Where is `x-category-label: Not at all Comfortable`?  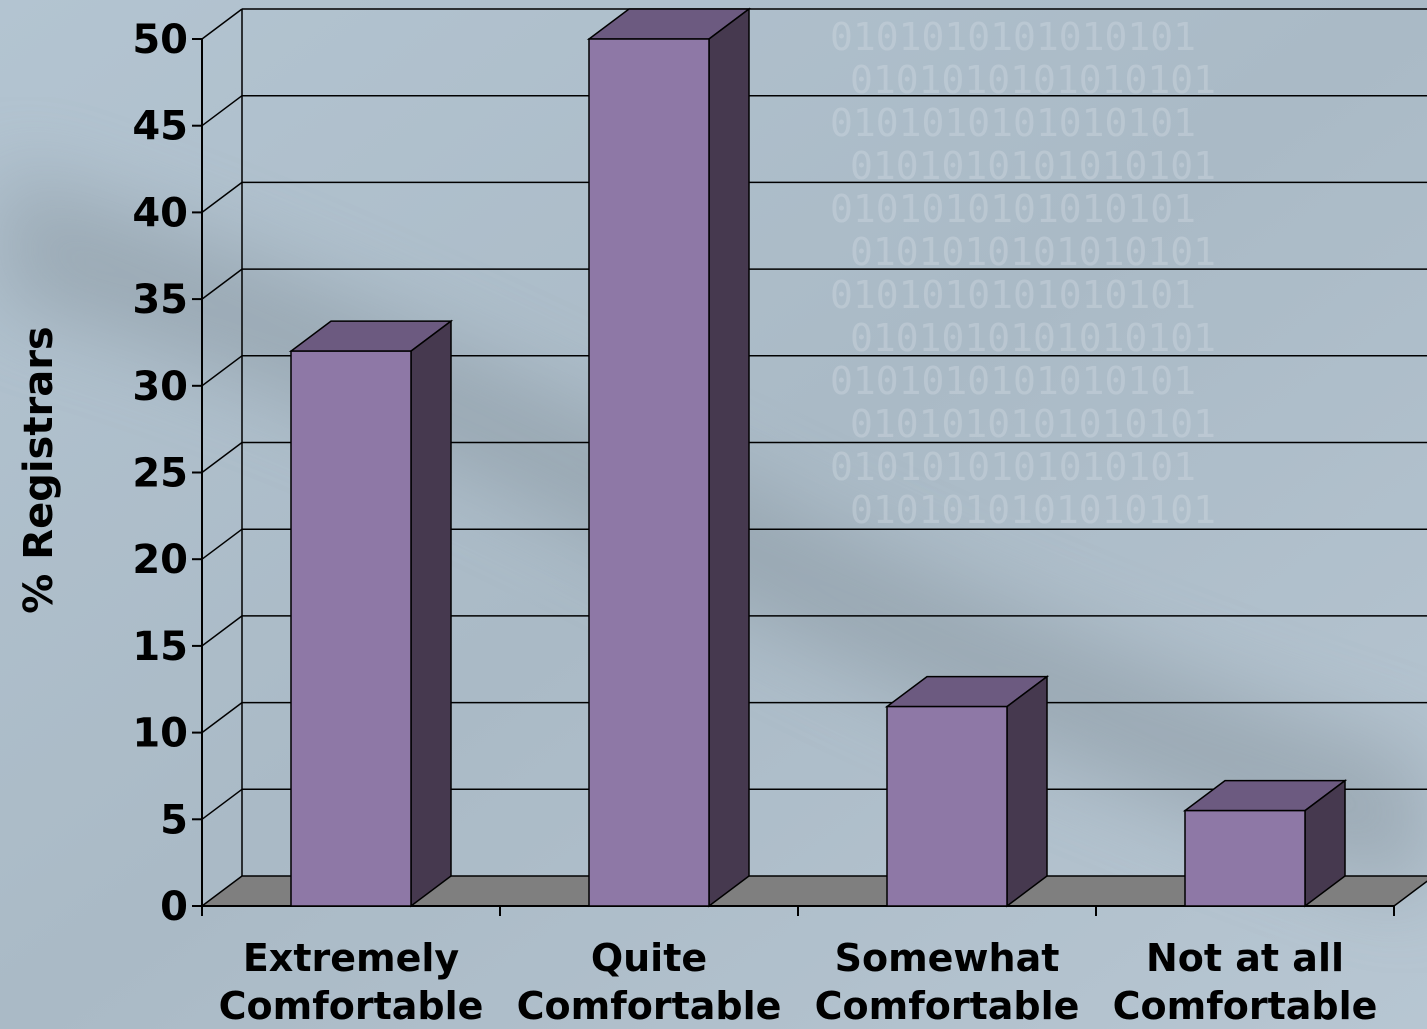
x-category-label: Not at all Comfortable is located at coordinates (1245, 982).